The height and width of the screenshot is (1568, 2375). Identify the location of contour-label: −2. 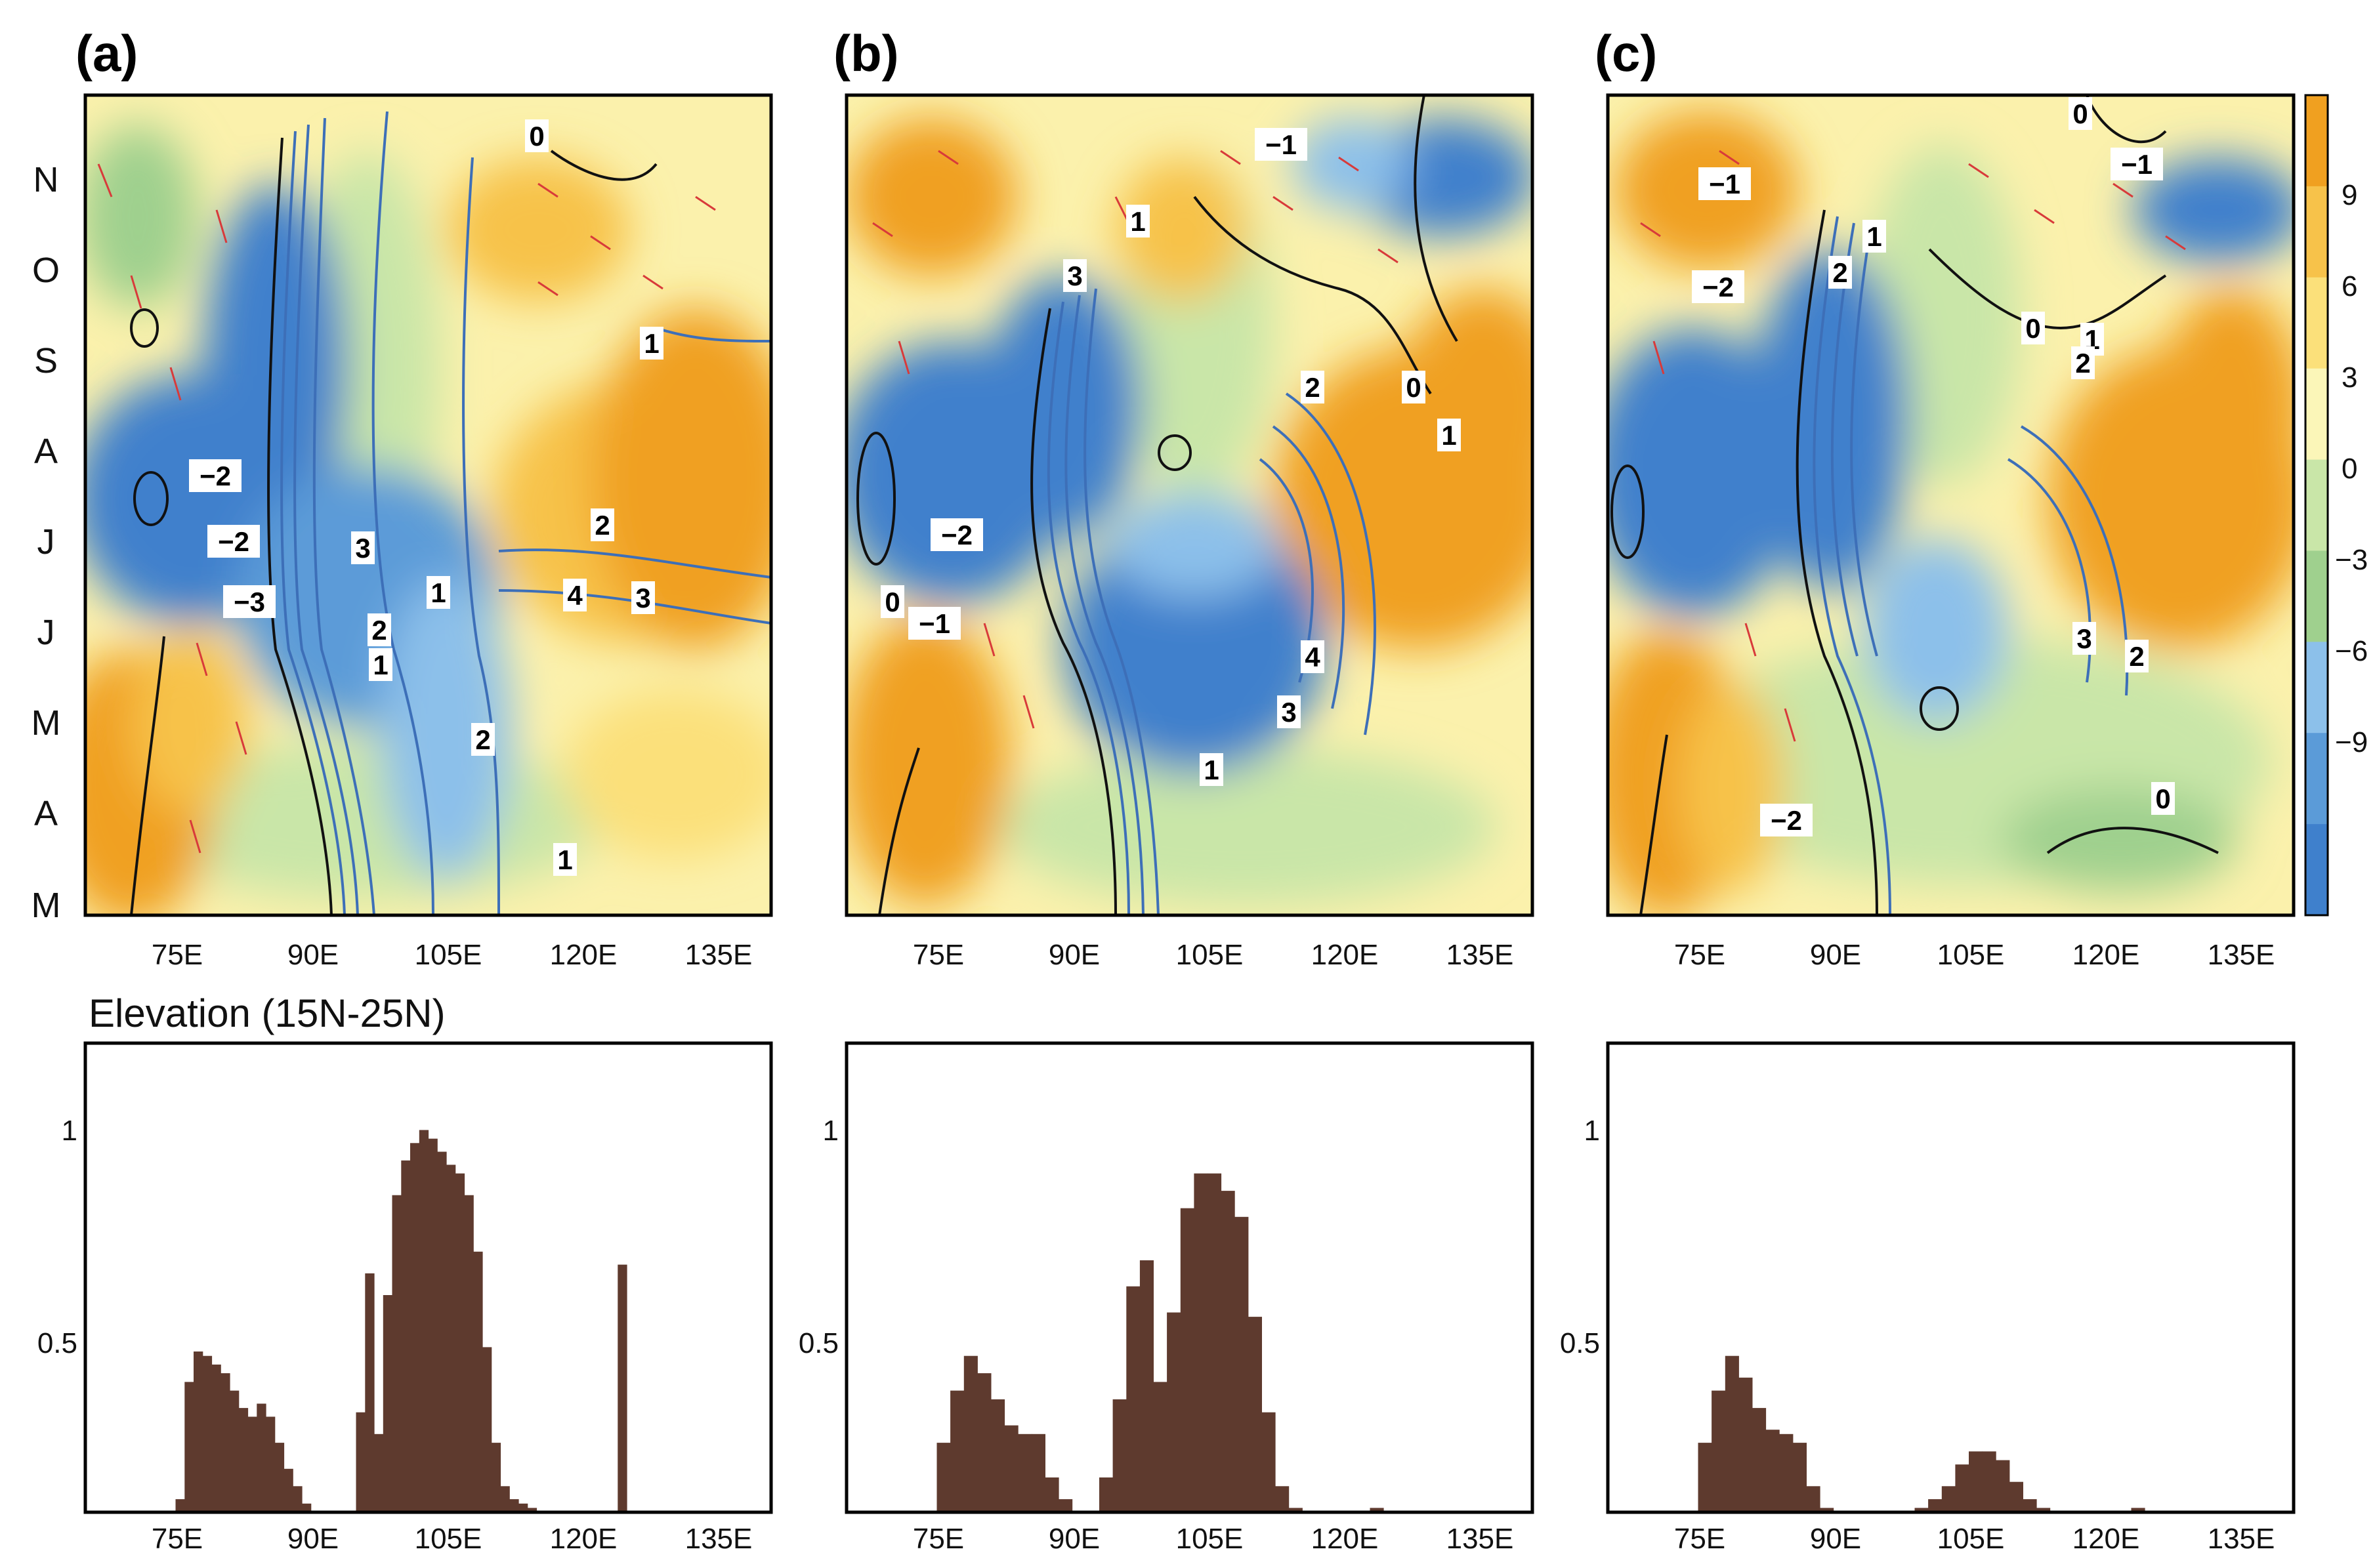
(1787, 820).